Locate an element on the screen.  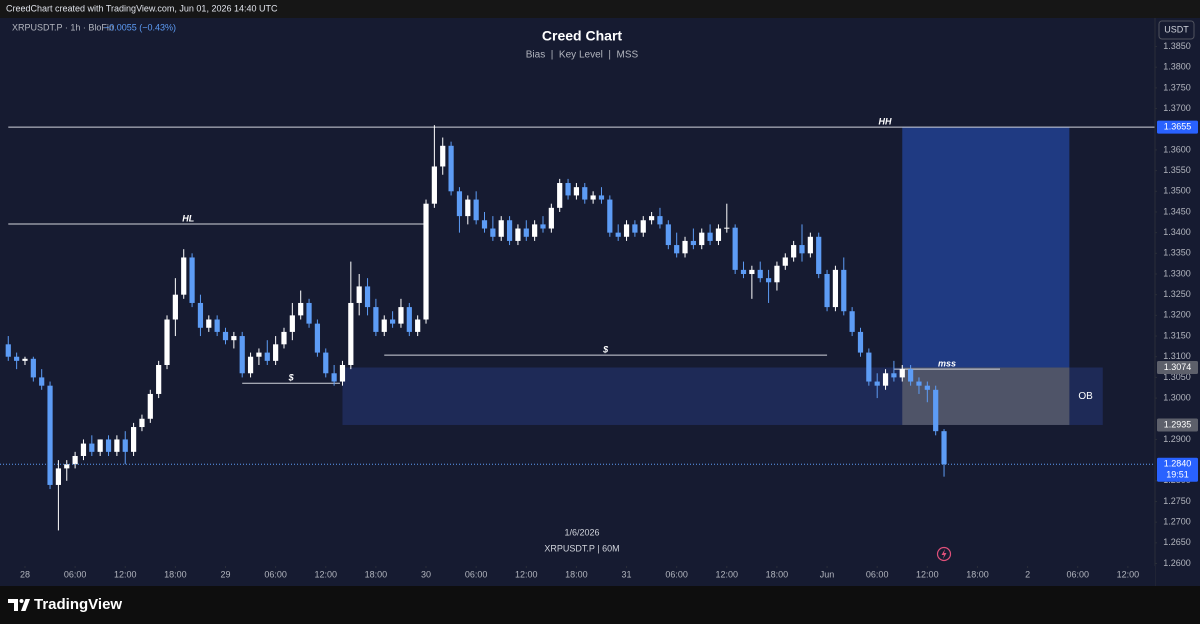
brand-name: TradingView is located at coordinates (78, 604).